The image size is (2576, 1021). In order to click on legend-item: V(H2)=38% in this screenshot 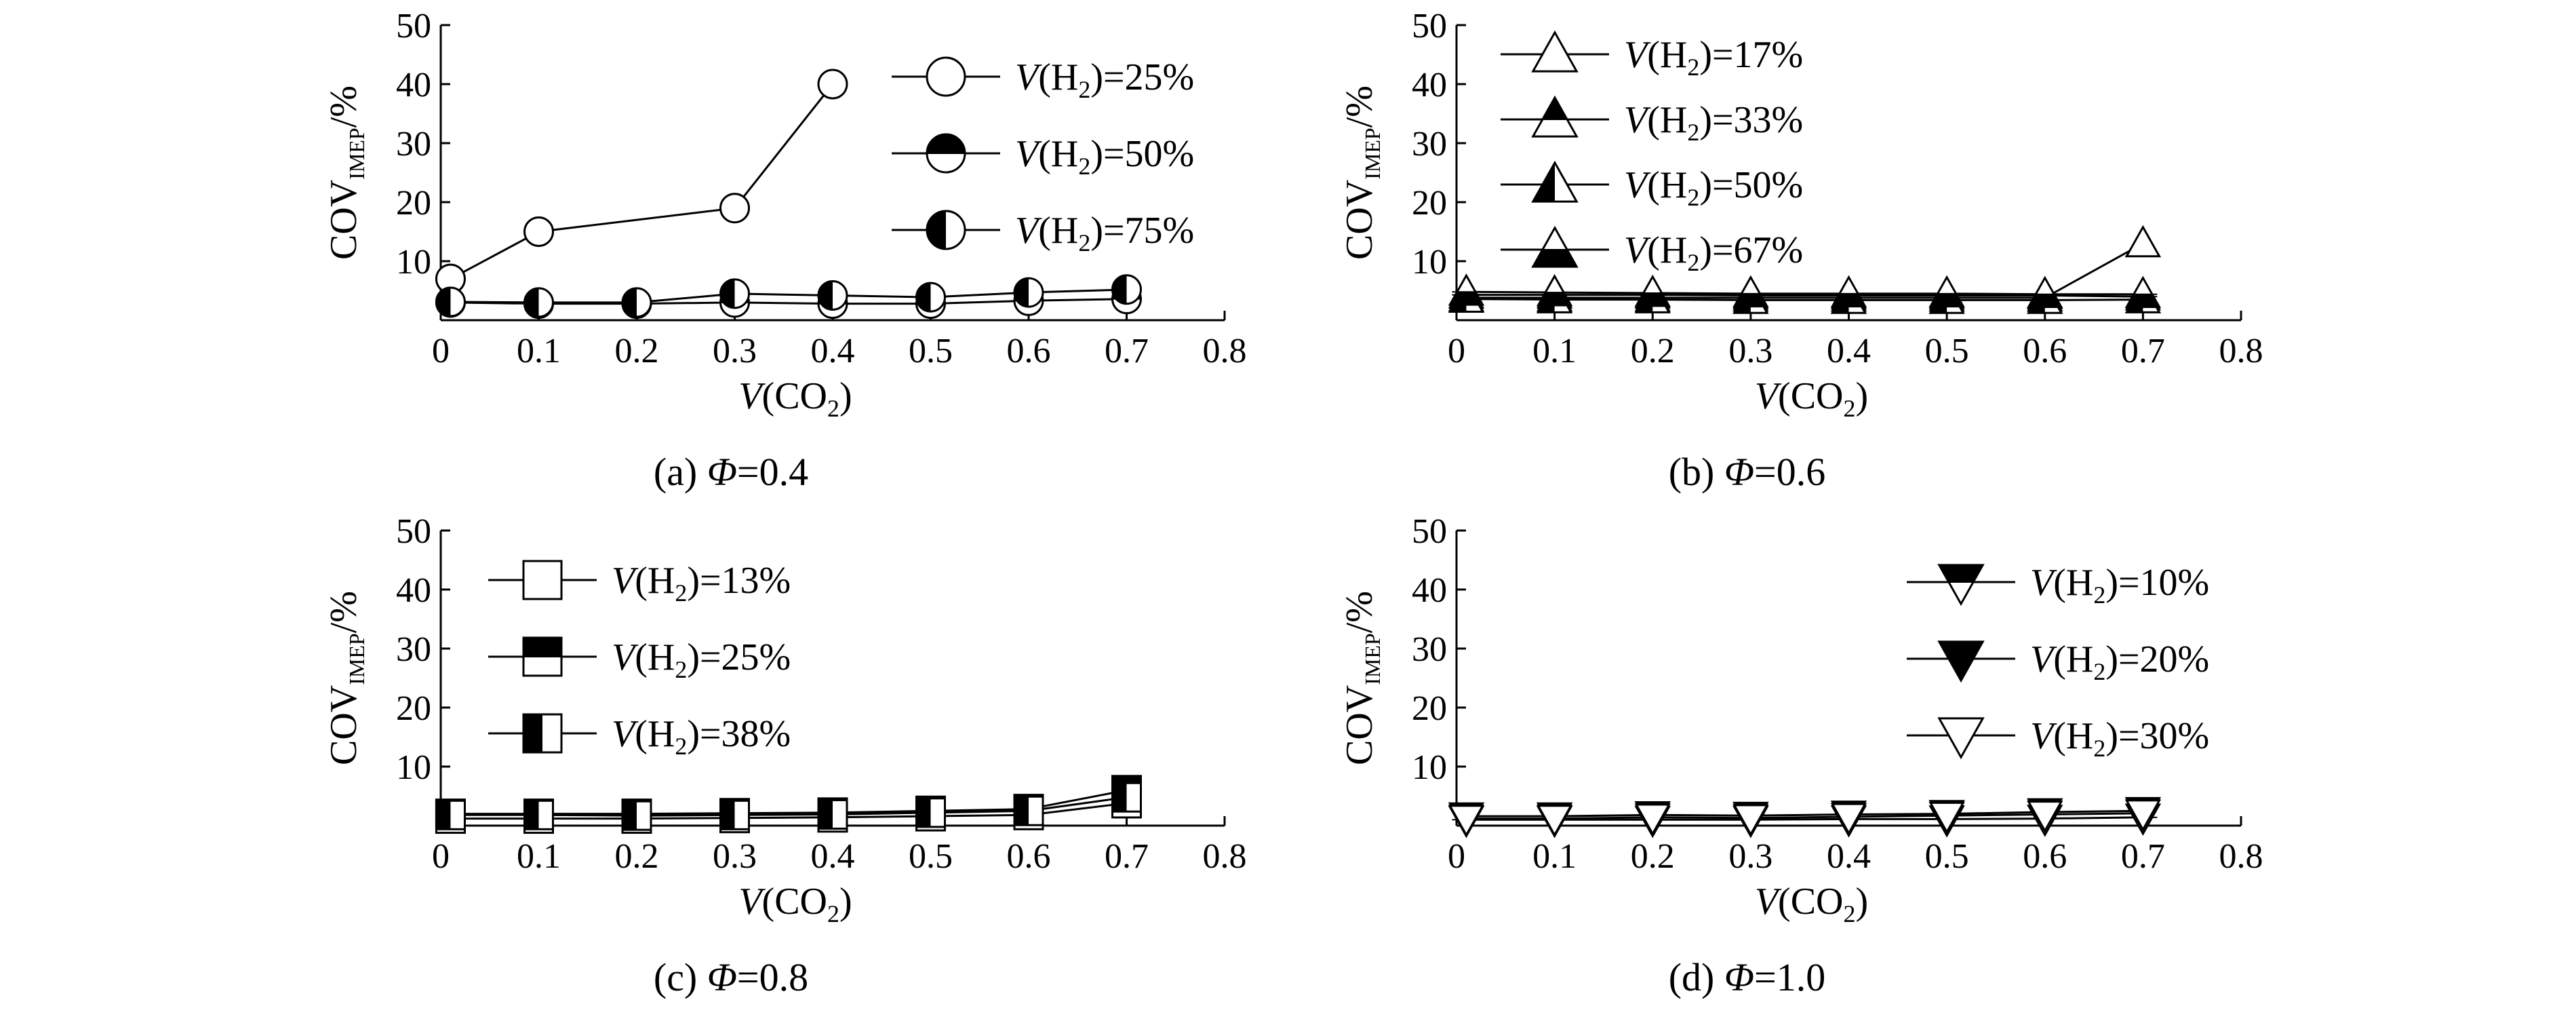, I will do `click(640, 737)`.